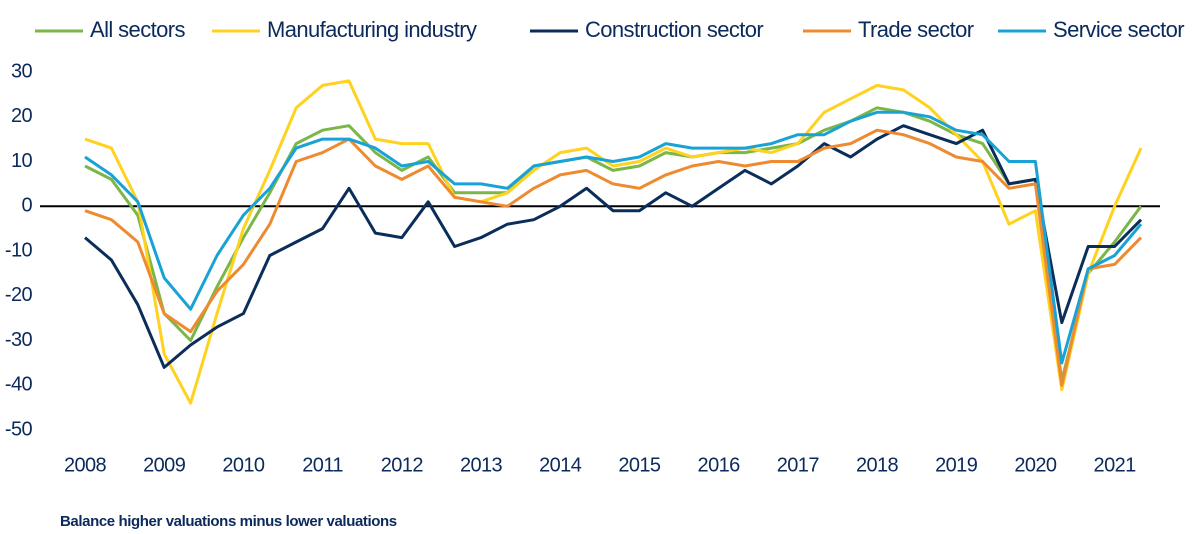 The width and height of the screenshot is (1197, 534). What do you see at coordinates (798, 465) in the screenshot?
I see `x-tick-label: 2017` at bounding box center [798, 465].